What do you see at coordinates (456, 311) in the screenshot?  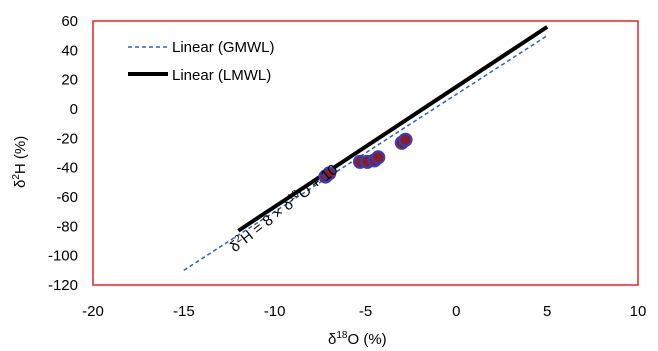 I see `x-tick-label: 0` at bounding box center [456, 311].